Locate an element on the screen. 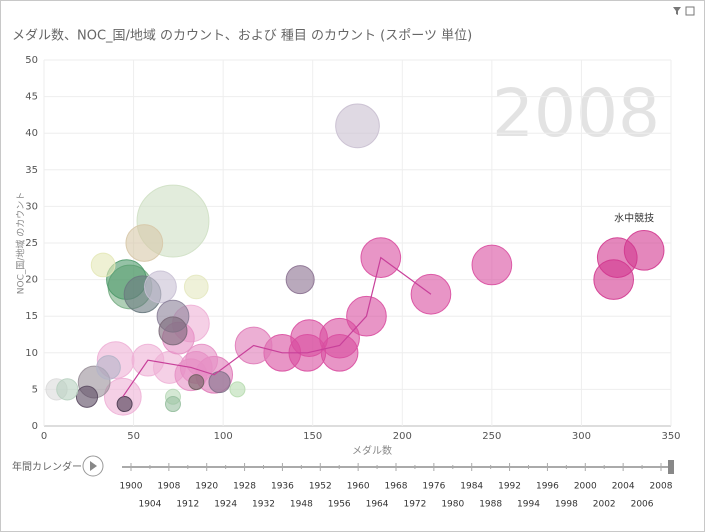 Image resolution: width=705 pixels, height=532 pixels. timeline-year: 1904 is located at coordinates (149, 505).